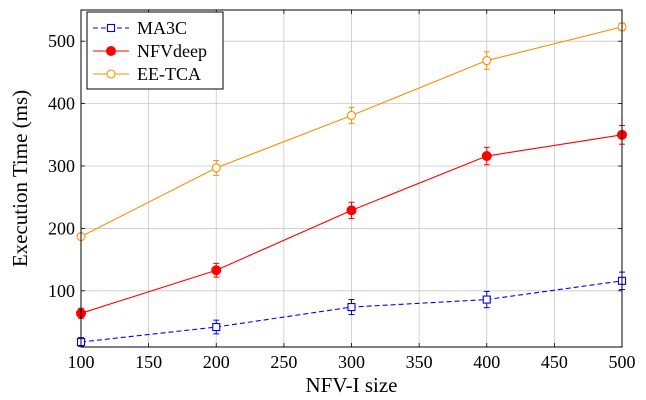  I want to click on x-tick-label: 200, so click(216, 362).